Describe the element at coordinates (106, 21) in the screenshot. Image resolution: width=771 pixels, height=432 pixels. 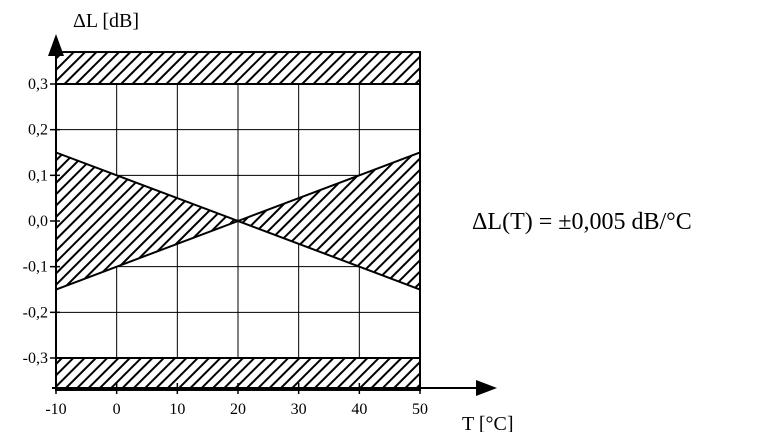
I see `y-axis-label: ΔL [dB]` at that location.